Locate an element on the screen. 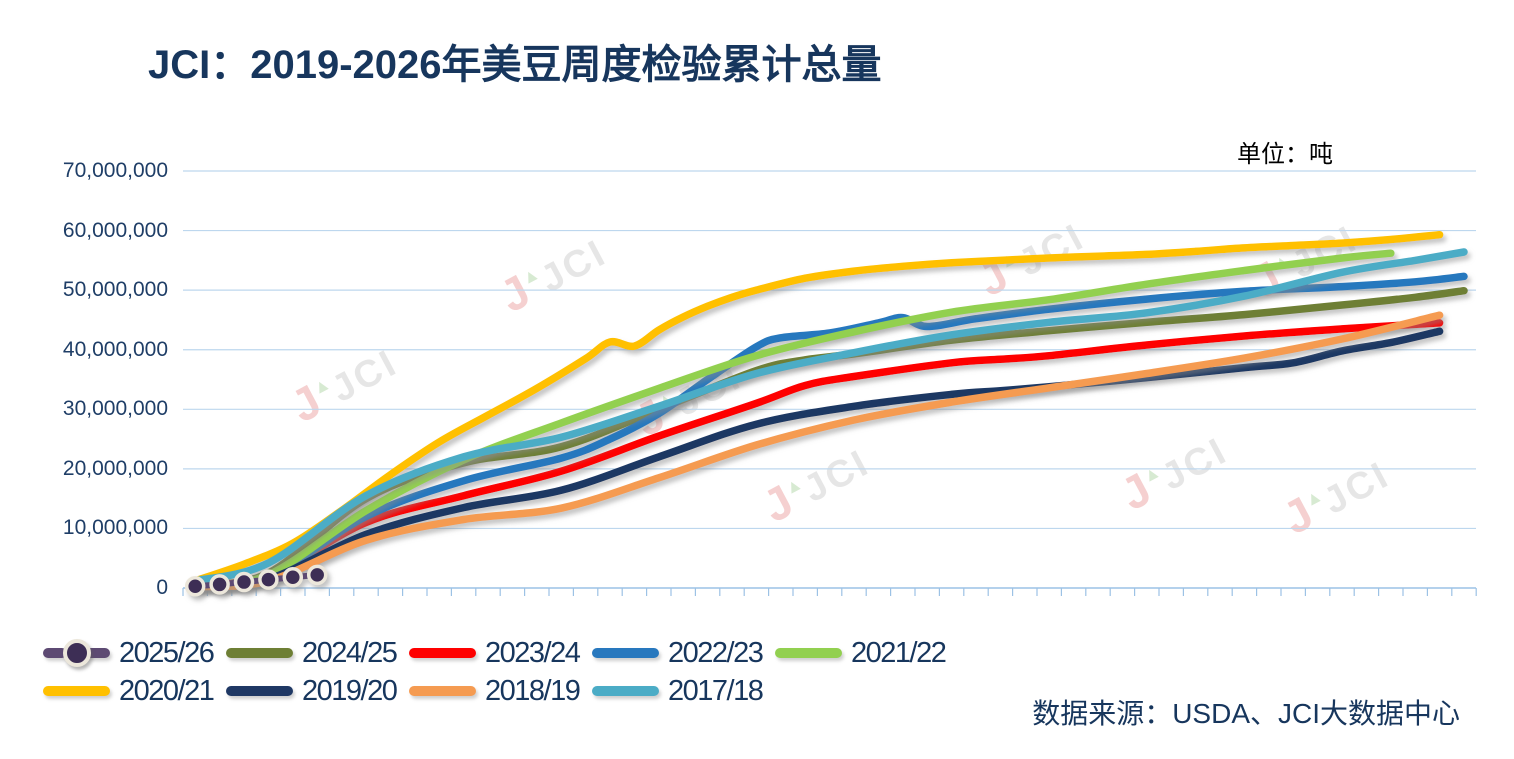  unit-label: 单位：吨 is located at coordinates (1285, 154).